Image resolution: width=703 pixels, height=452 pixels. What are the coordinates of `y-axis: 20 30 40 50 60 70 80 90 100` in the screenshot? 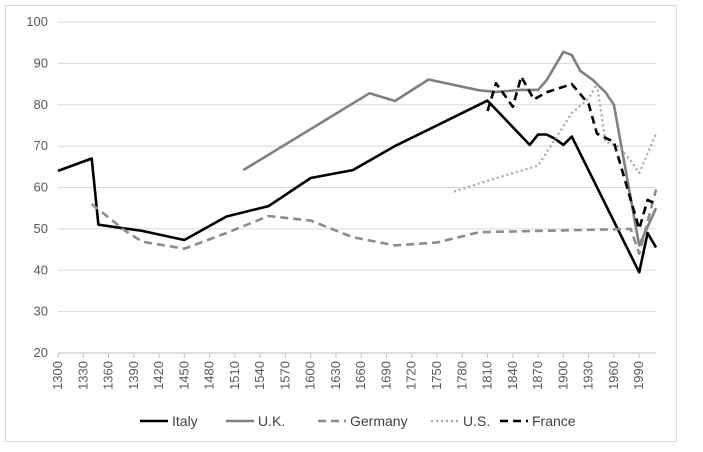 It's located at (37, 187).